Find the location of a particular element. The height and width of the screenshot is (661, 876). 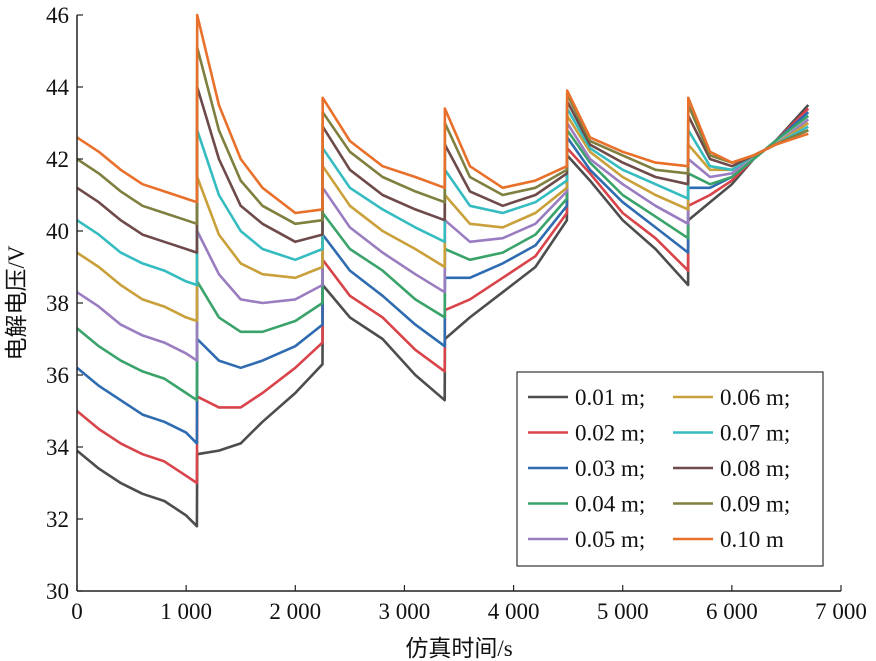

y-tick-label: 32 is located at coordinates (57, 519).